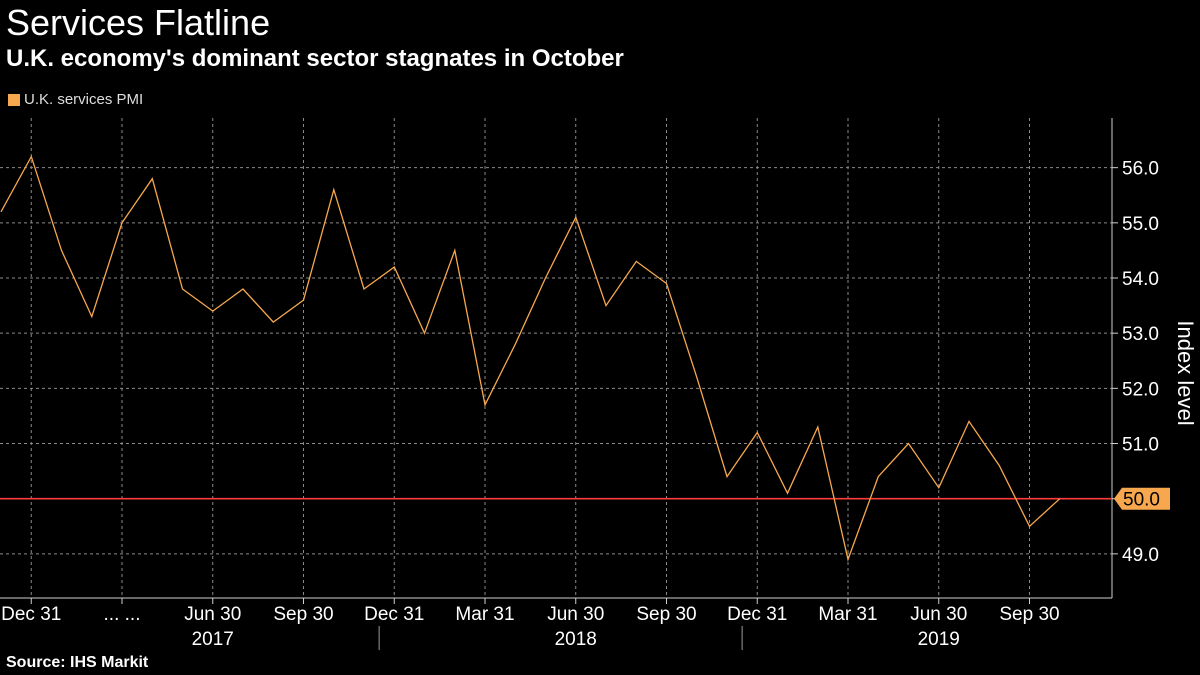  What do you see at coordinates (1140, 555) in the screenshot?
I see `y-tick-label: 49.0` at bounding box center [1140, 555].